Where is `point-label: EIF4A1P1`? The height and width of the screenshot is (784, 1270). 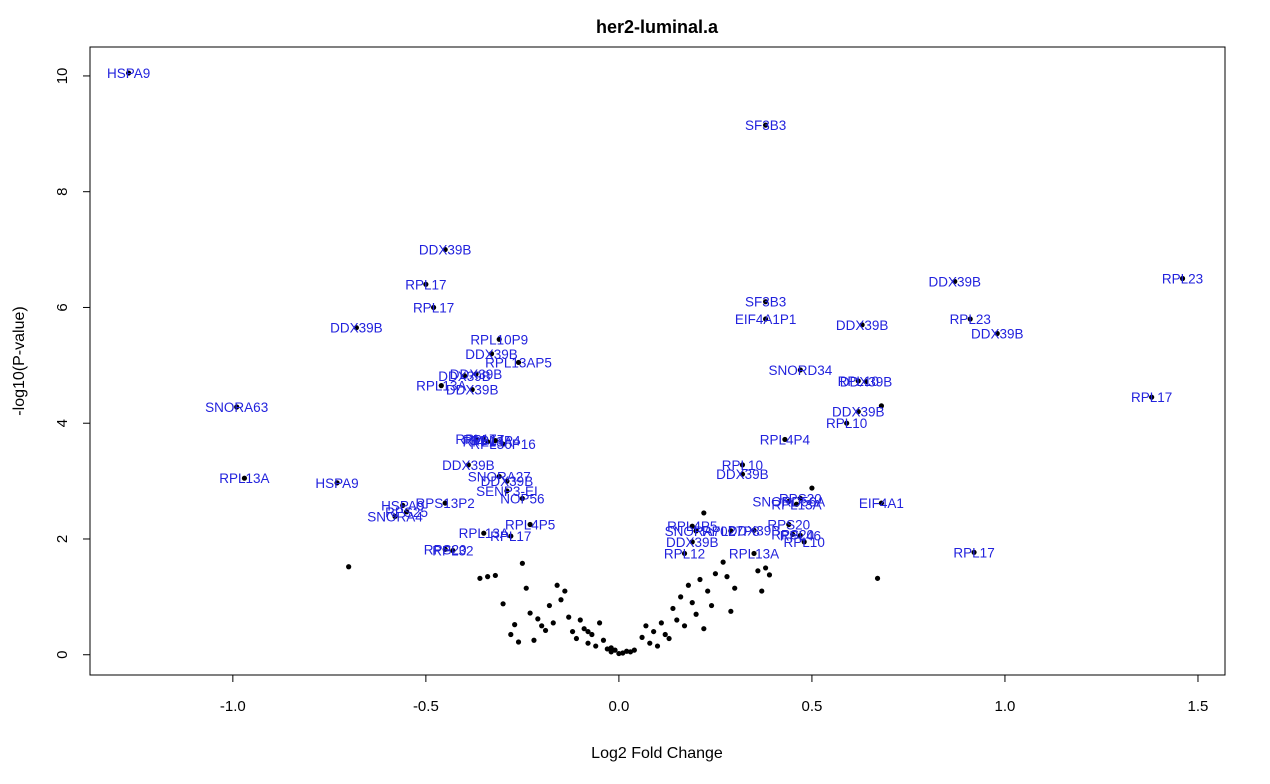 point-label: EIF4A1P1 is located at coordinates (766, 319).